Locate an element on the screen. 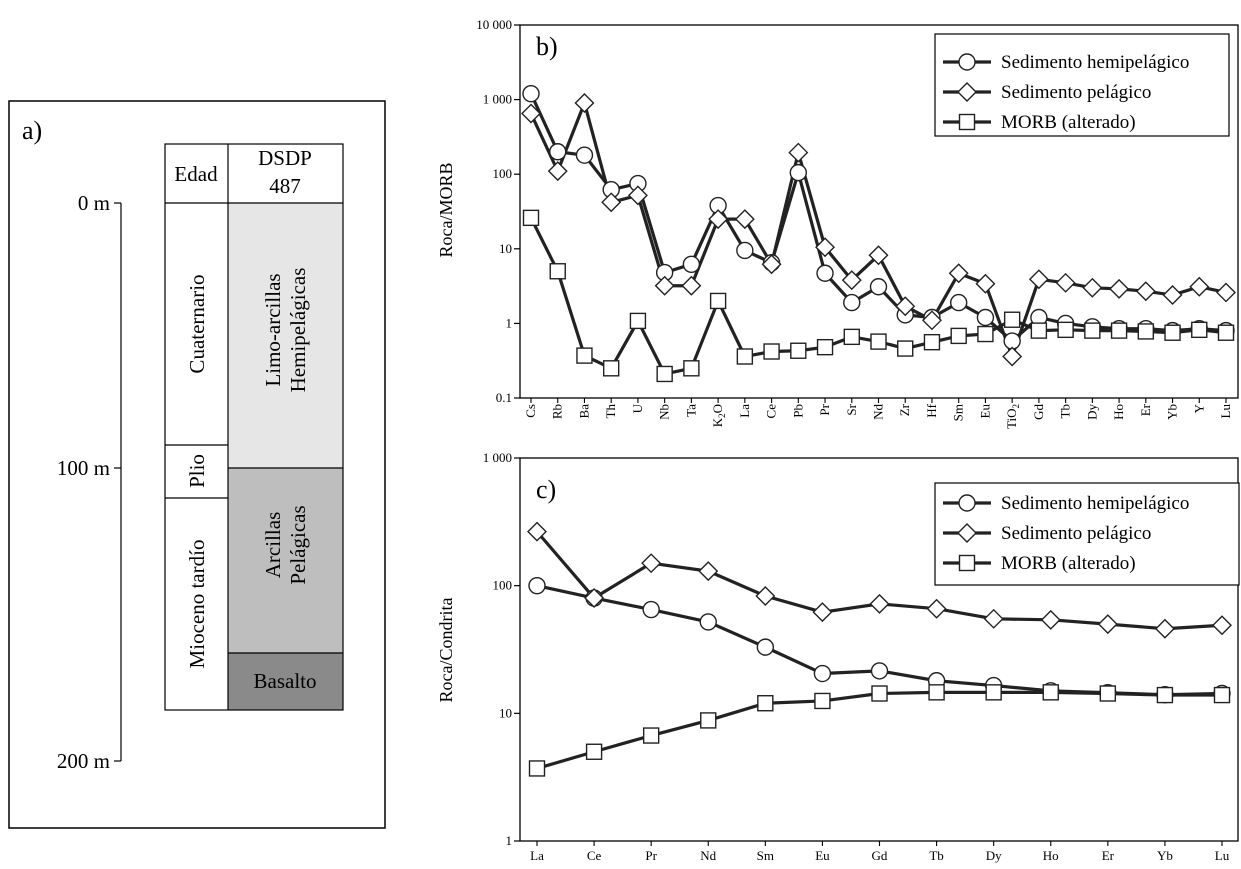 Image resolution: width=1241 pixels, height=869 pixels. legend-entry: Sedimento hemipelágico is located at coordinates (1095, 503).